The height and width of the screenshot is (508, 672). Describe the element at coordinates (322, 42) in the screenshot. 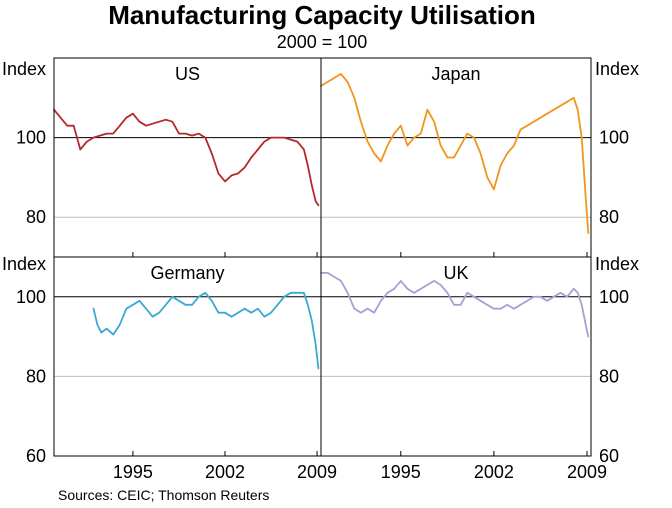

I see `chart-subtitle: 2000 = 100` at that location.